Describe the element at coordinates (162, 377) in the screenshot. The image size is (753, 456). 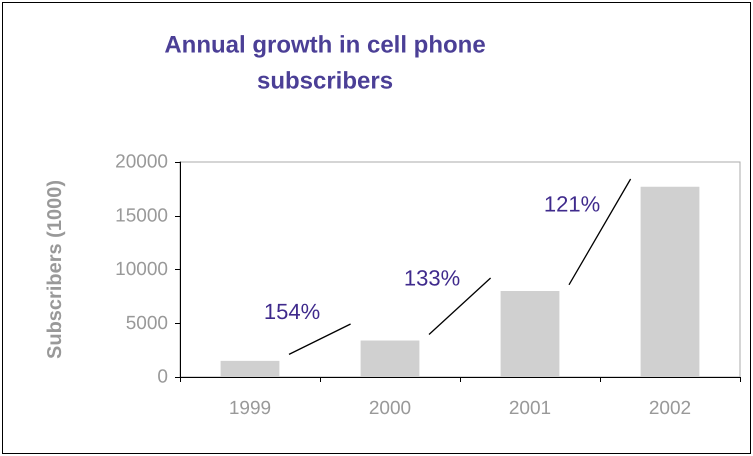
I see `y-tick-label: 0` at that location.